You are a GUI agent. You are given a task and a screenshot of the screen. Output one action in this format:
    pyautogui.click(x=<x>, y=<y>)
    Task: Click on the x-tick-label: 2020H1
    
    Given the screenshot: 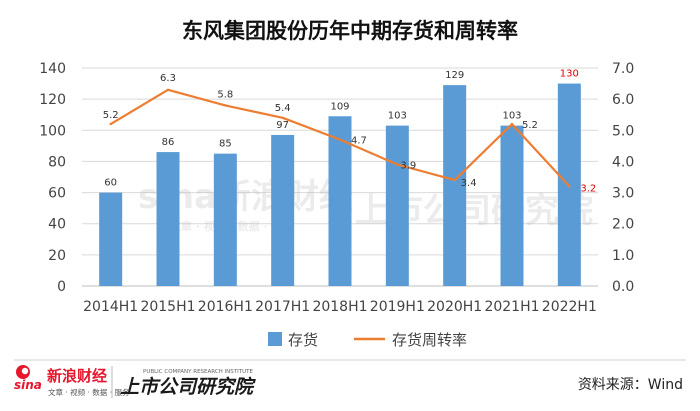 What is the action you would take?
    pyautogui.click(x=454, y=307)
    